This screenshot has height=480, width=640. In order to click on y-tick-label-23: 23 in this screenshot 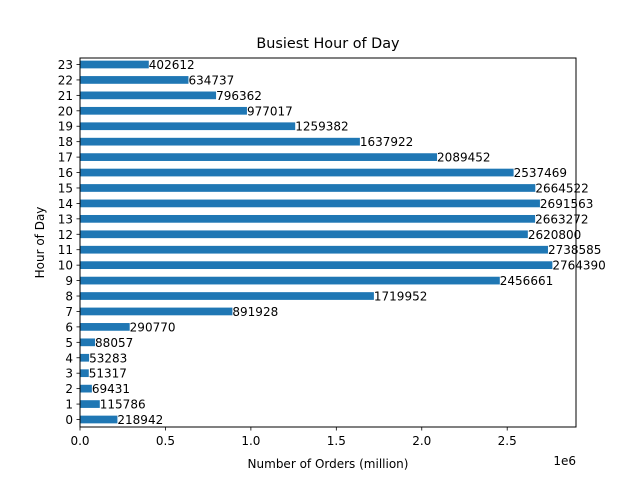, I will do `click(65, 65)`.